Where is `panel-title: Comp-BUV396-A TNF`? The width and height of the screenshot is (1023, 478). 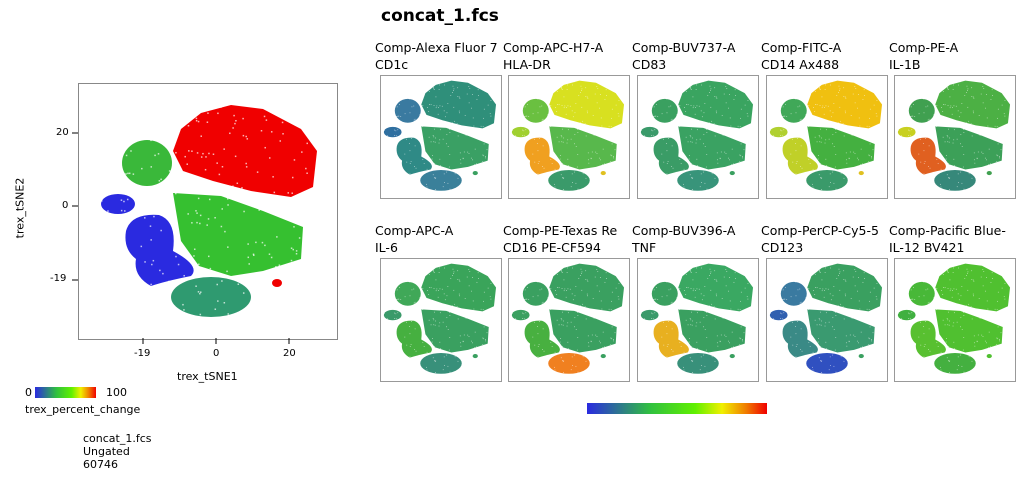
panel-title: Comp-BUV396-A TNF is located at coordinates (683, 239).